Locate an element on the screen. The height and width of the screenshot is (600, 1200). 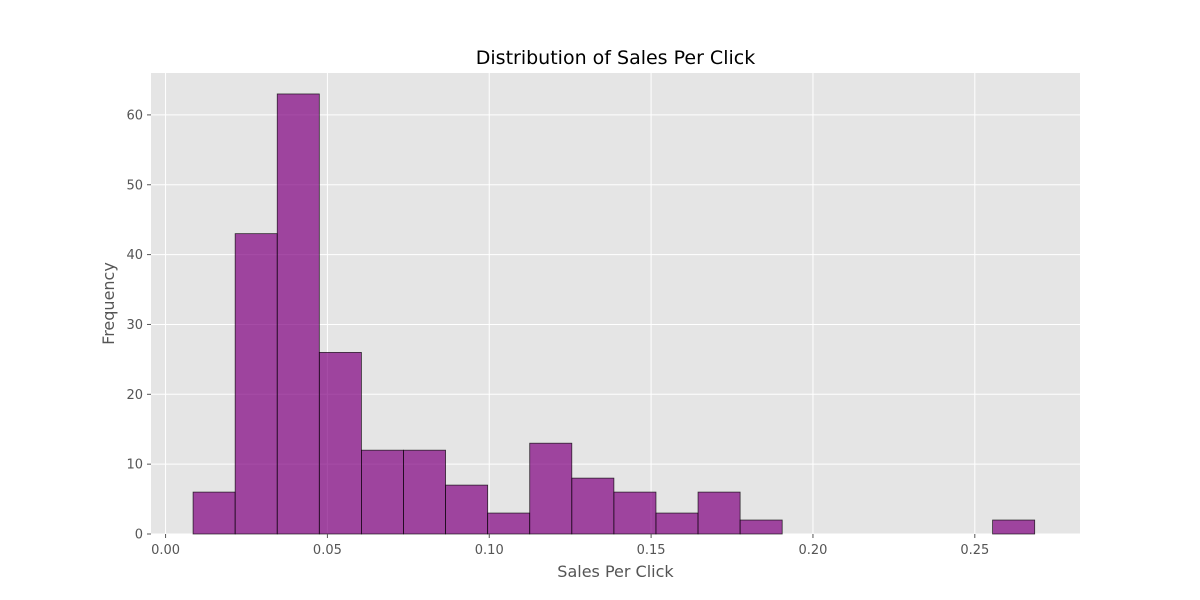
x-tick-label: 0.25 is located at coordinates (974, 550).